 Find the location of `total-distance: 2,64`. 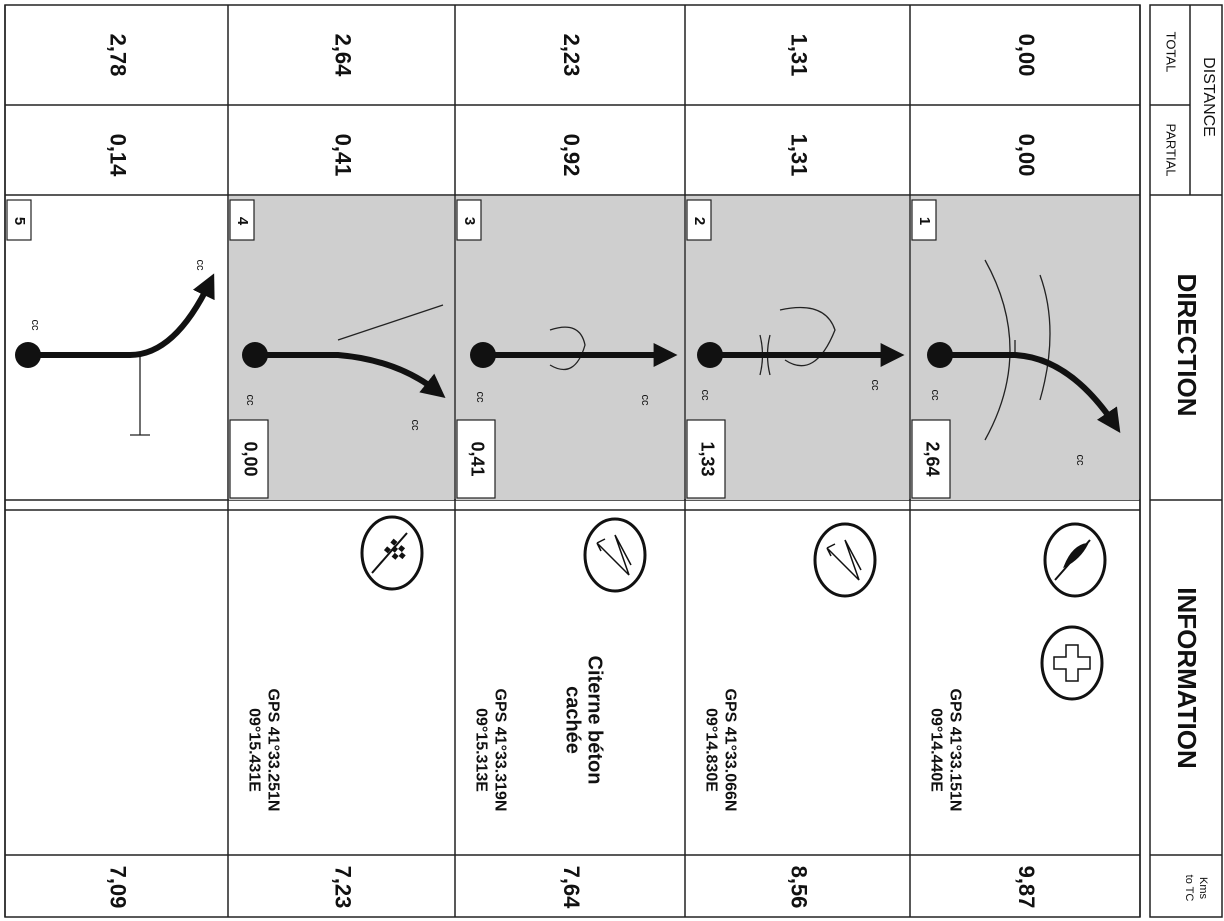

total-distance: 2,64 is located at coordinates (343, 56).